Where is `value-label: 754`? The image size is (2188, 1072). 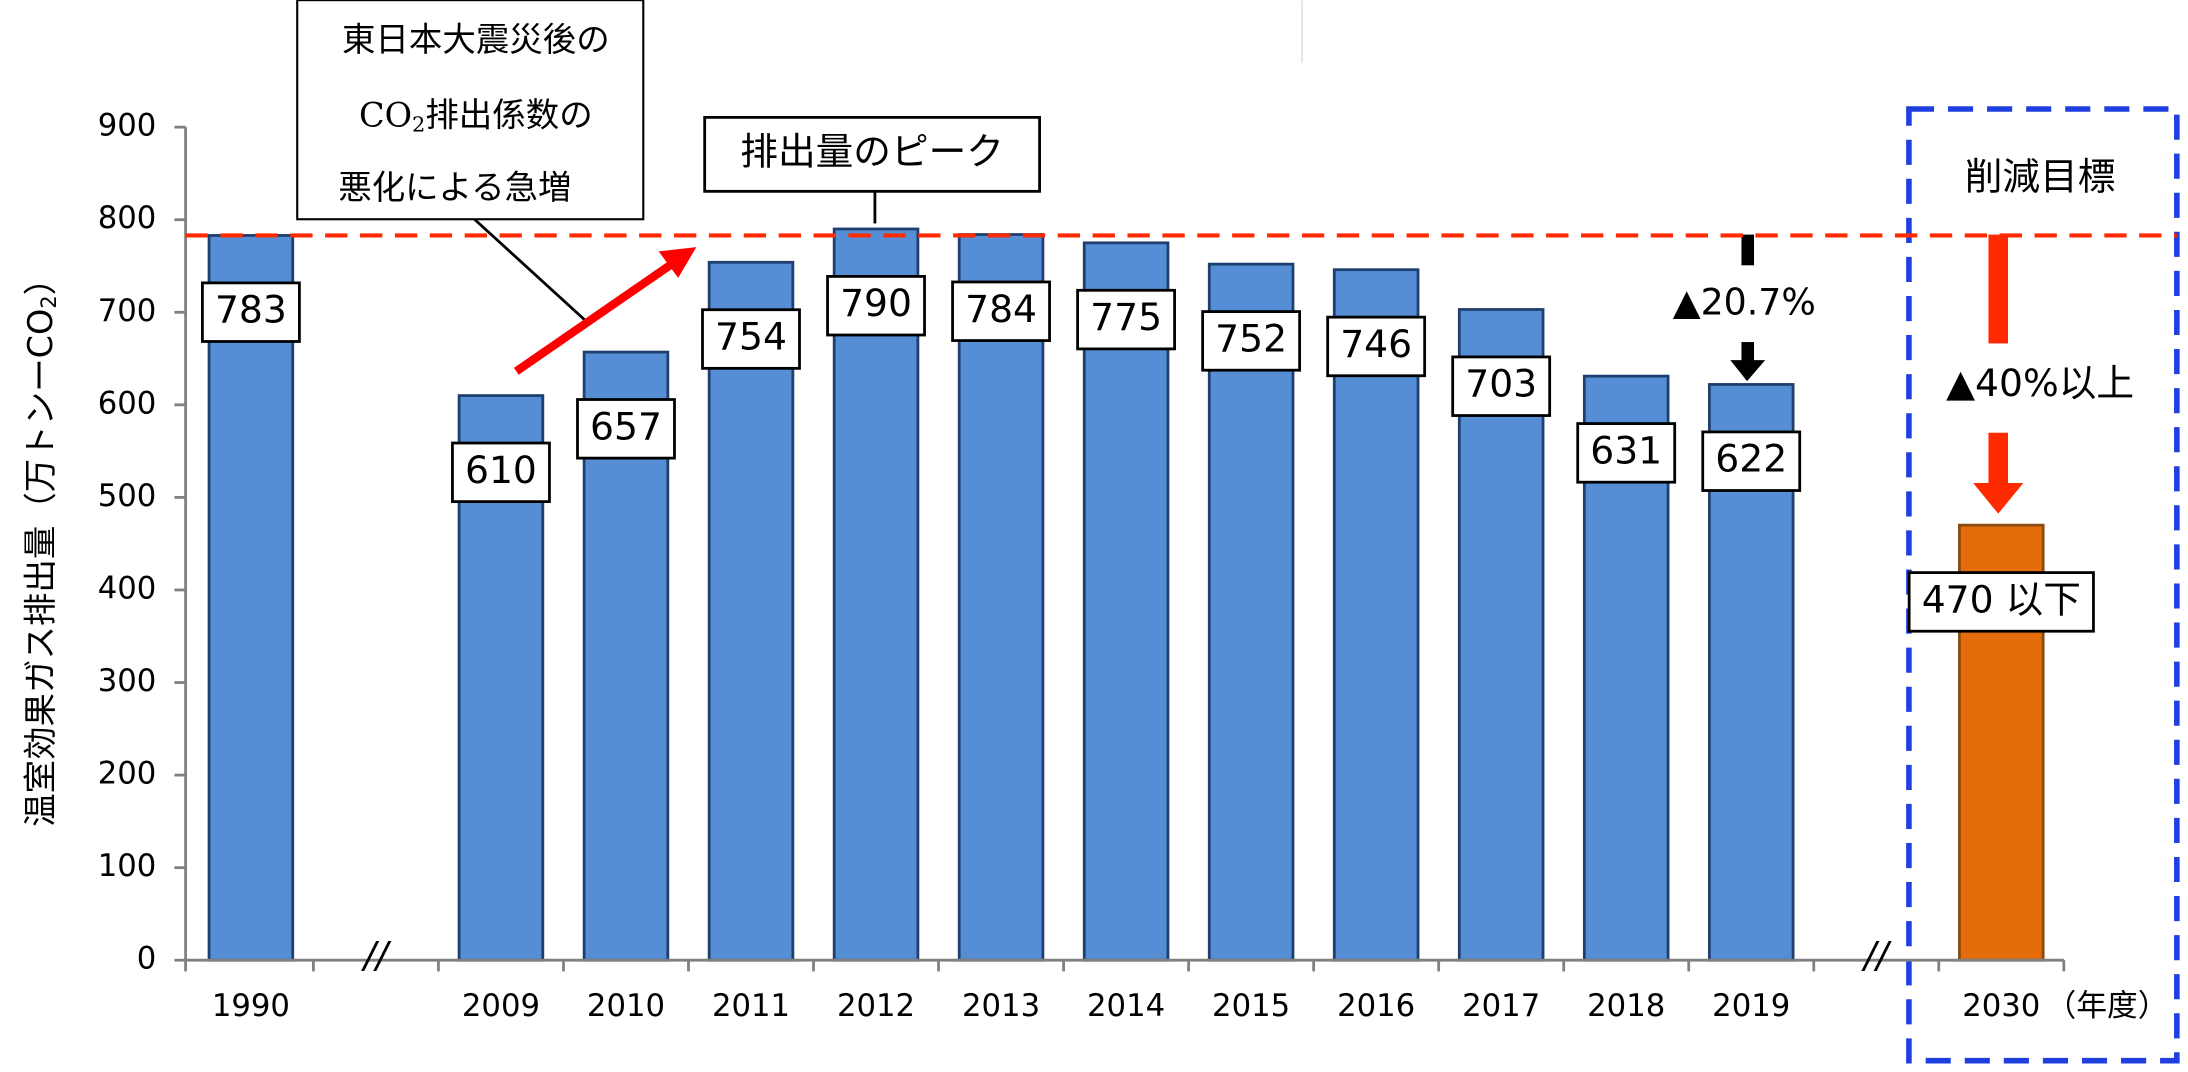 value-label: 754 is located at coordinates (751, 337).